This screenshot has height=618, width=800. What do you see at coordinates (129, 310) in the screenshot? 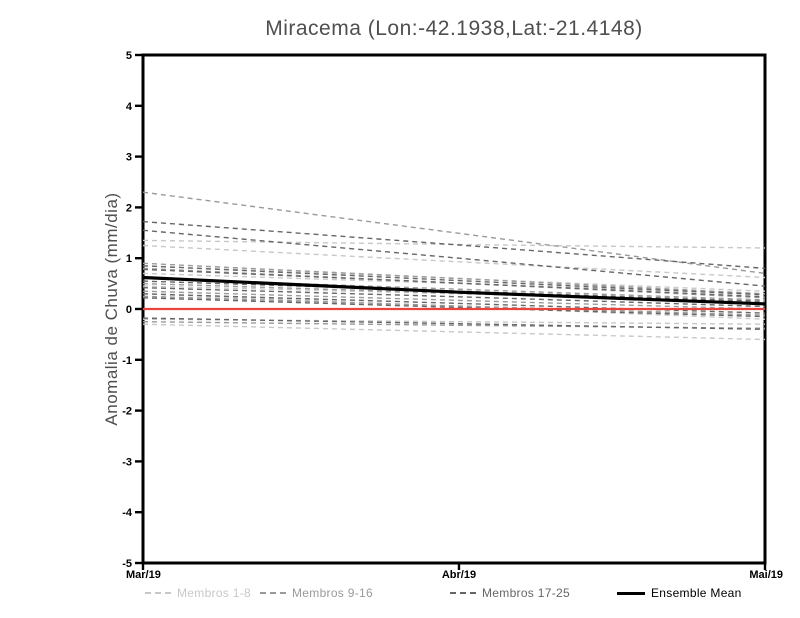
I see `y-tick-label: 0` at bounding box center [129, 310].